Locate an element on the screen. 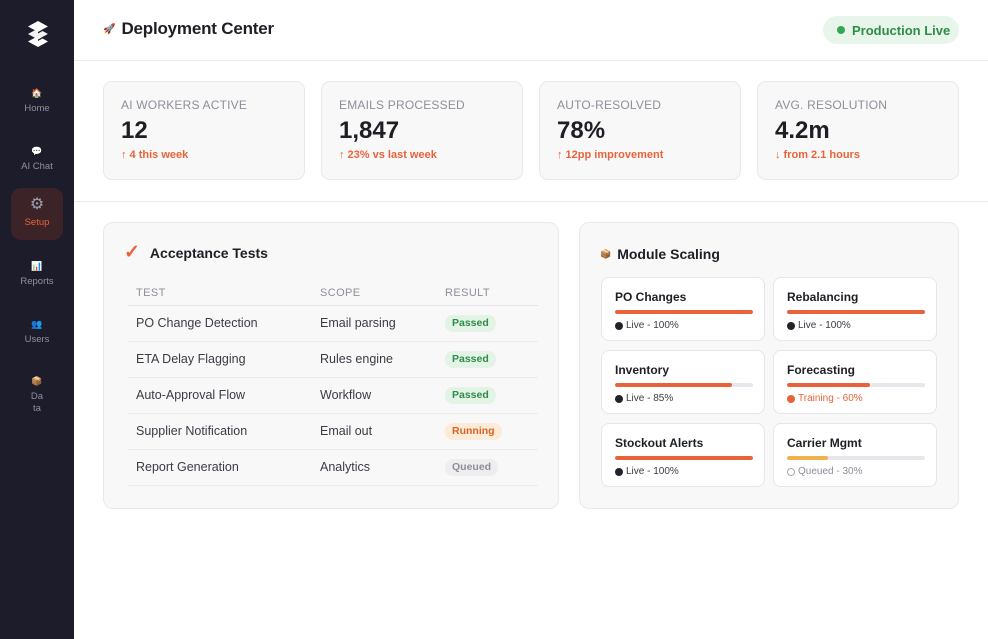  result-cell: Queued is located at coordinates (487, 467).